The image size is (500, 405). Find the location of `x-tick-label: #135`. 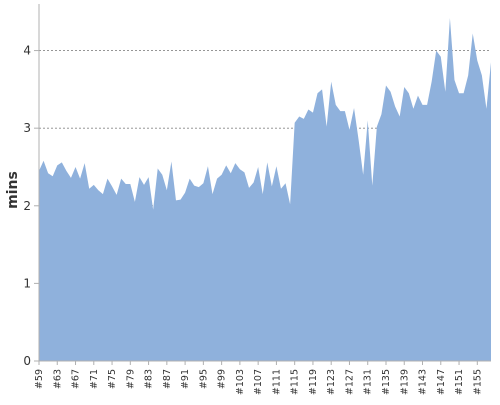

x-tick-label: #135 is located at coordinates (386, 382).